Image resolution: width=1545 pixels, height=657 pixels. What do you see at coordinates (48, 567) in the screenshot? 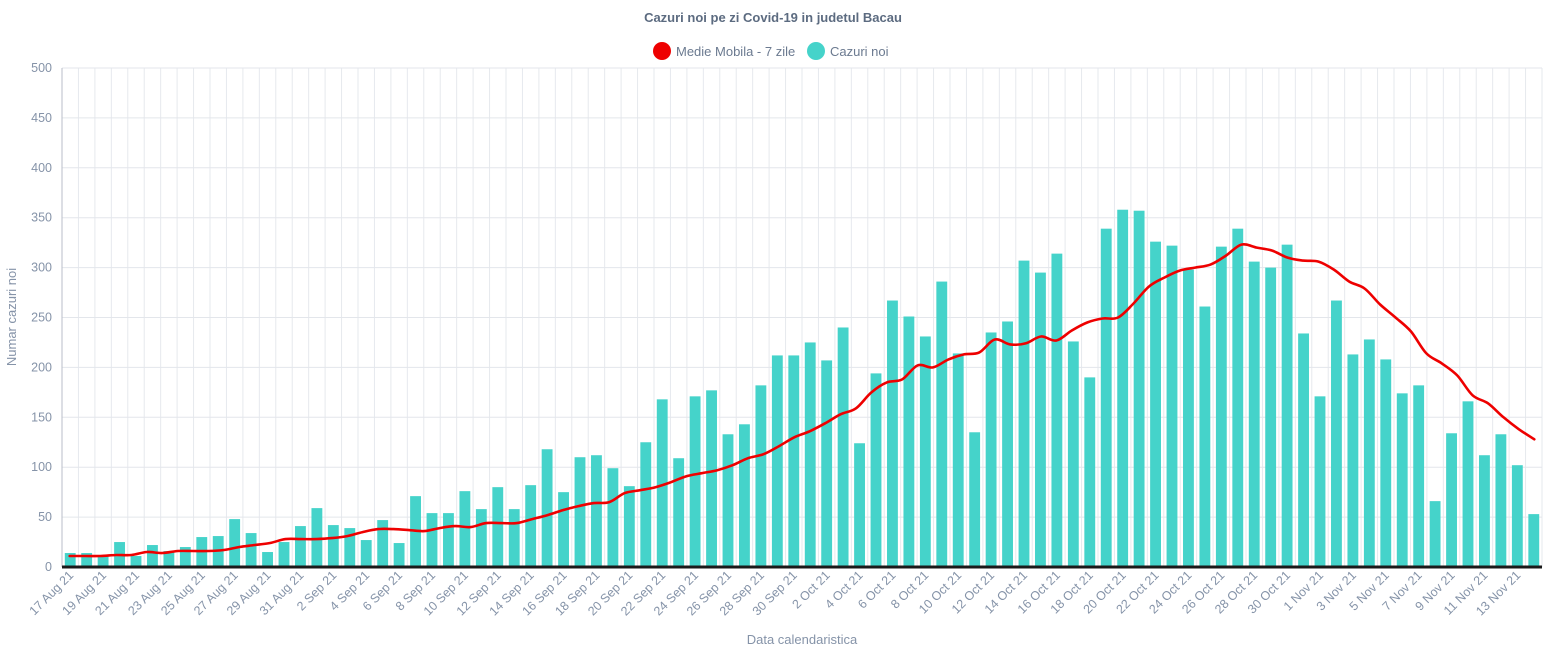
I see `y-tick-label: 0` at bounding box center [48, 567].